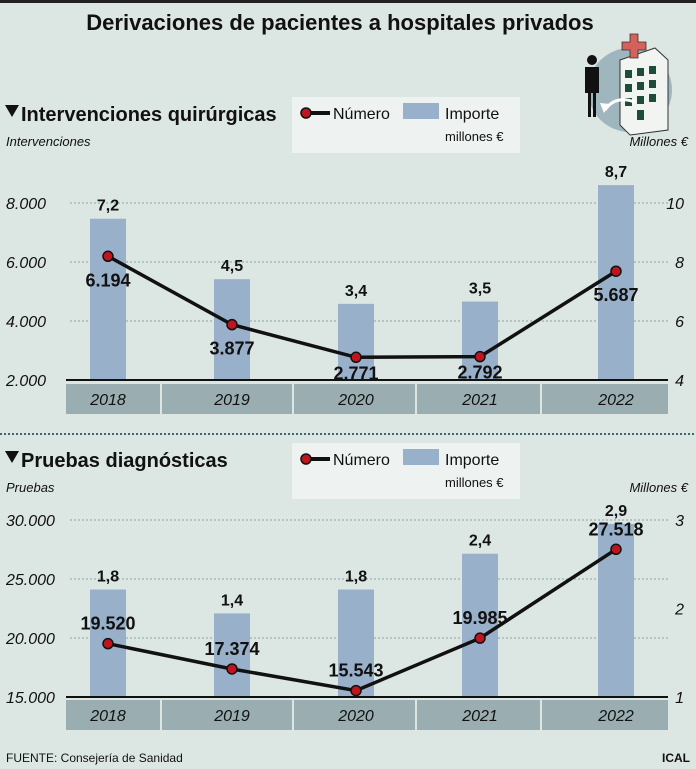 The width and height of the screenshot is (696, 769). I want to click on right-axis-tick: 2, so click(679, 610).